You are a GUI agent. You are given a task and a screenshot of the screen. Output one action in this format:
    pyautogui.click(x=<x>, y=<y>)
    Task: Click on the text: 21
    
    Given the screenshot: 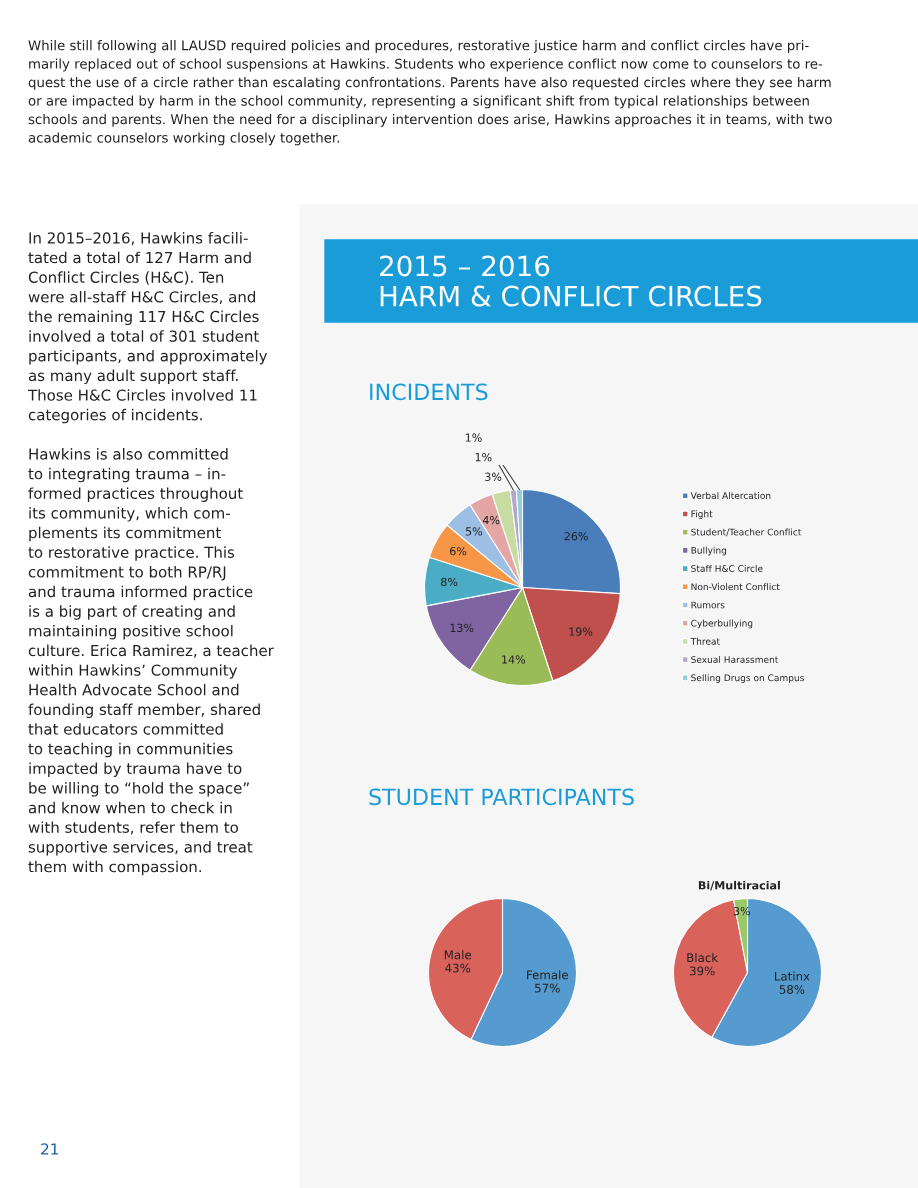 What is the action you would take?
    pyautogui.click(x=50, y=1149)
    